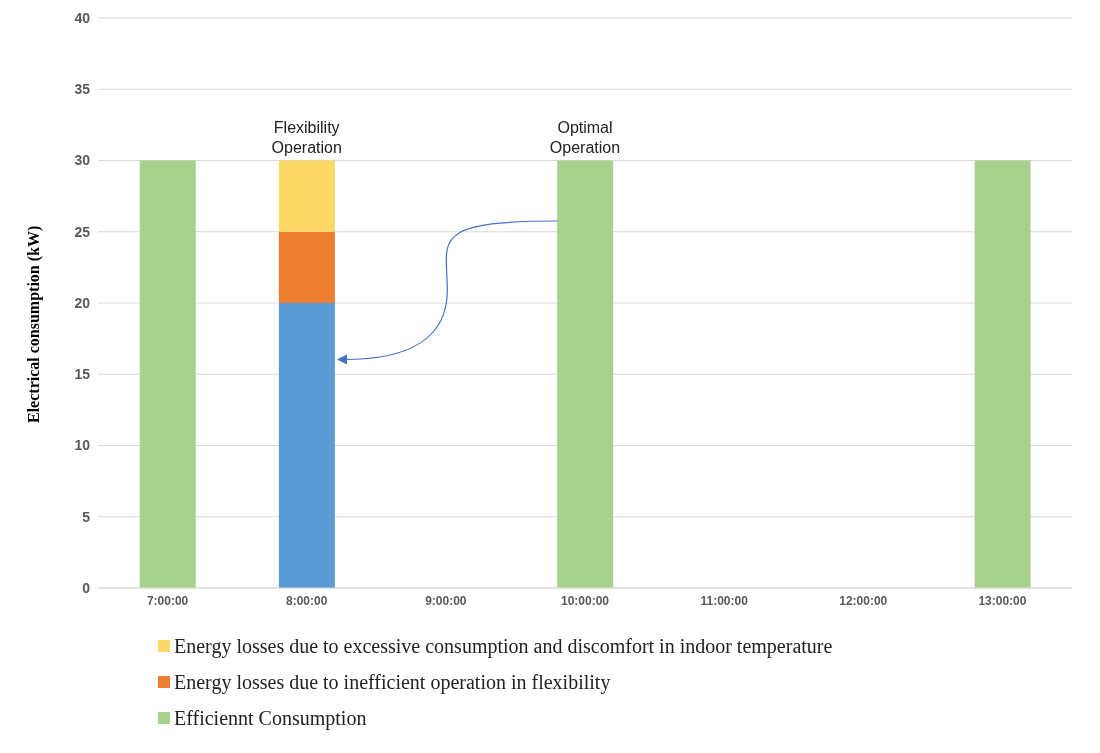 The image size is (1100, 753). Describe the element at coordinates (82, 89) in the screenshot. I see `y-tick-label: 35` at that location.